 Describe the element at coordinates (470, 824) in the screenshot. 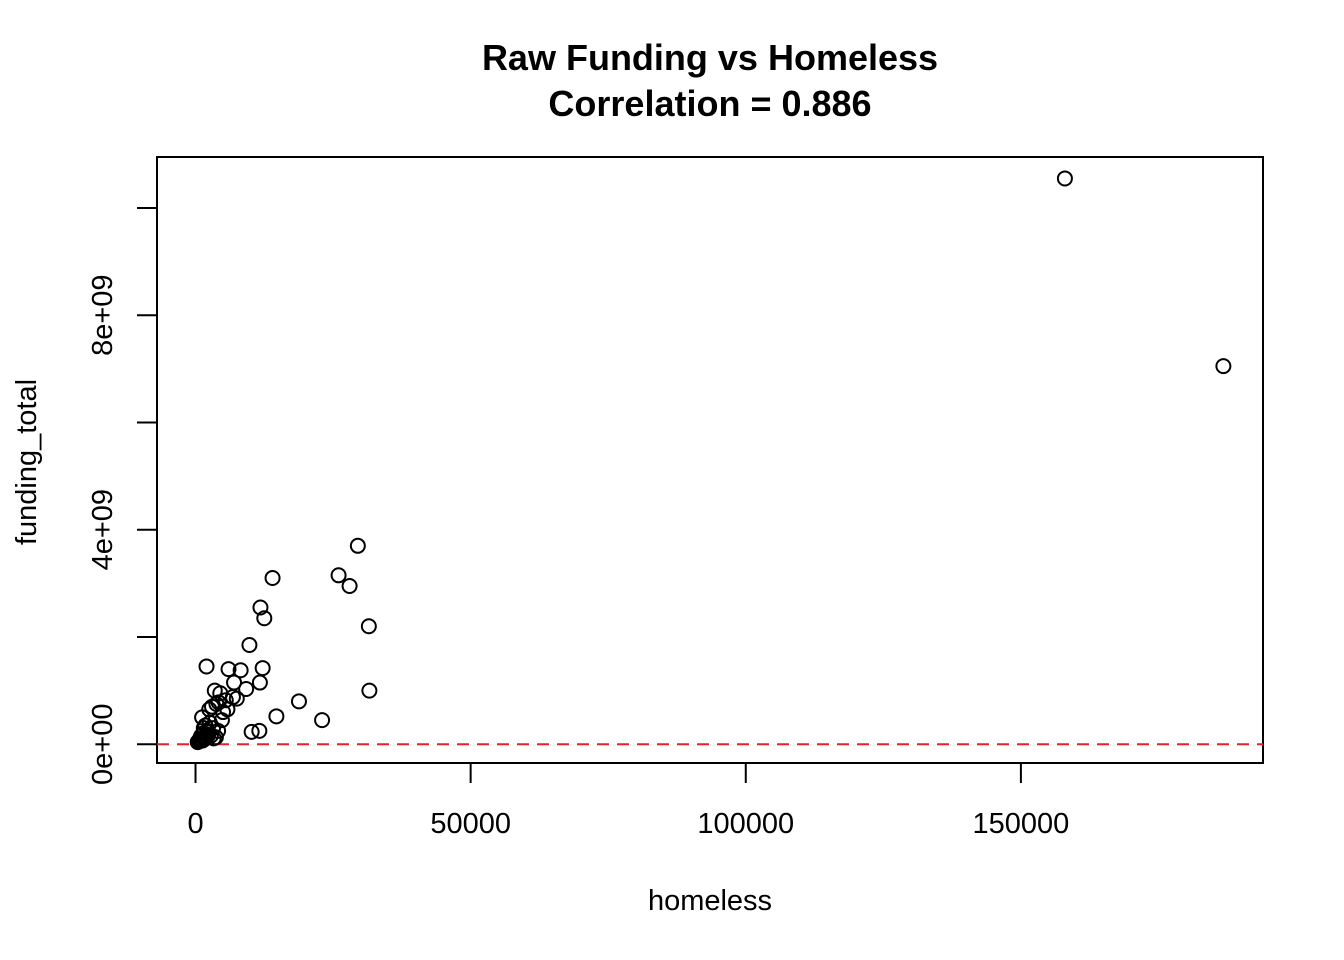

I see `x-tick-label: 50000` at that location.